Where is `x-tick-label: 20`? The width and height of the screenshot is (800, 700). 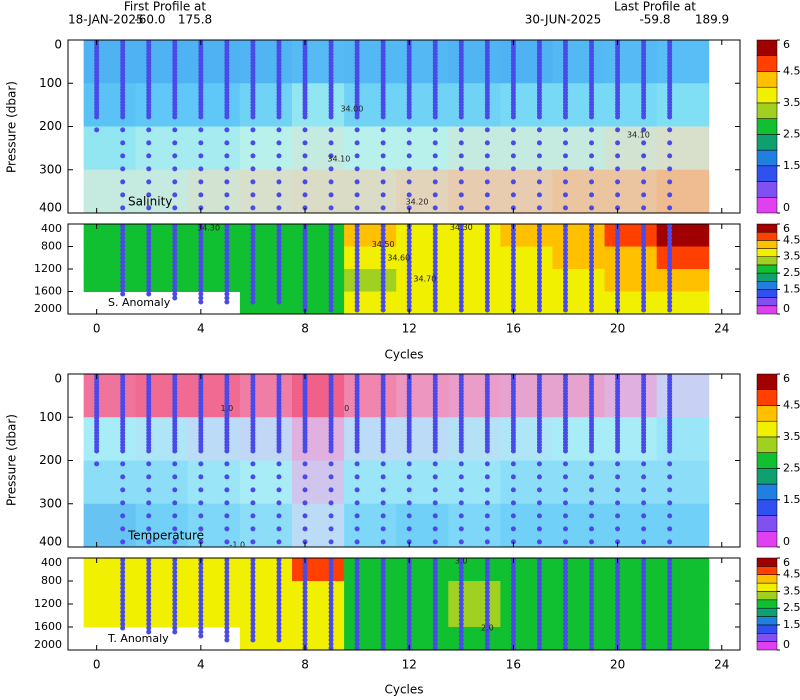 x-tick-label: 20 is located at coordinates (617, 329).